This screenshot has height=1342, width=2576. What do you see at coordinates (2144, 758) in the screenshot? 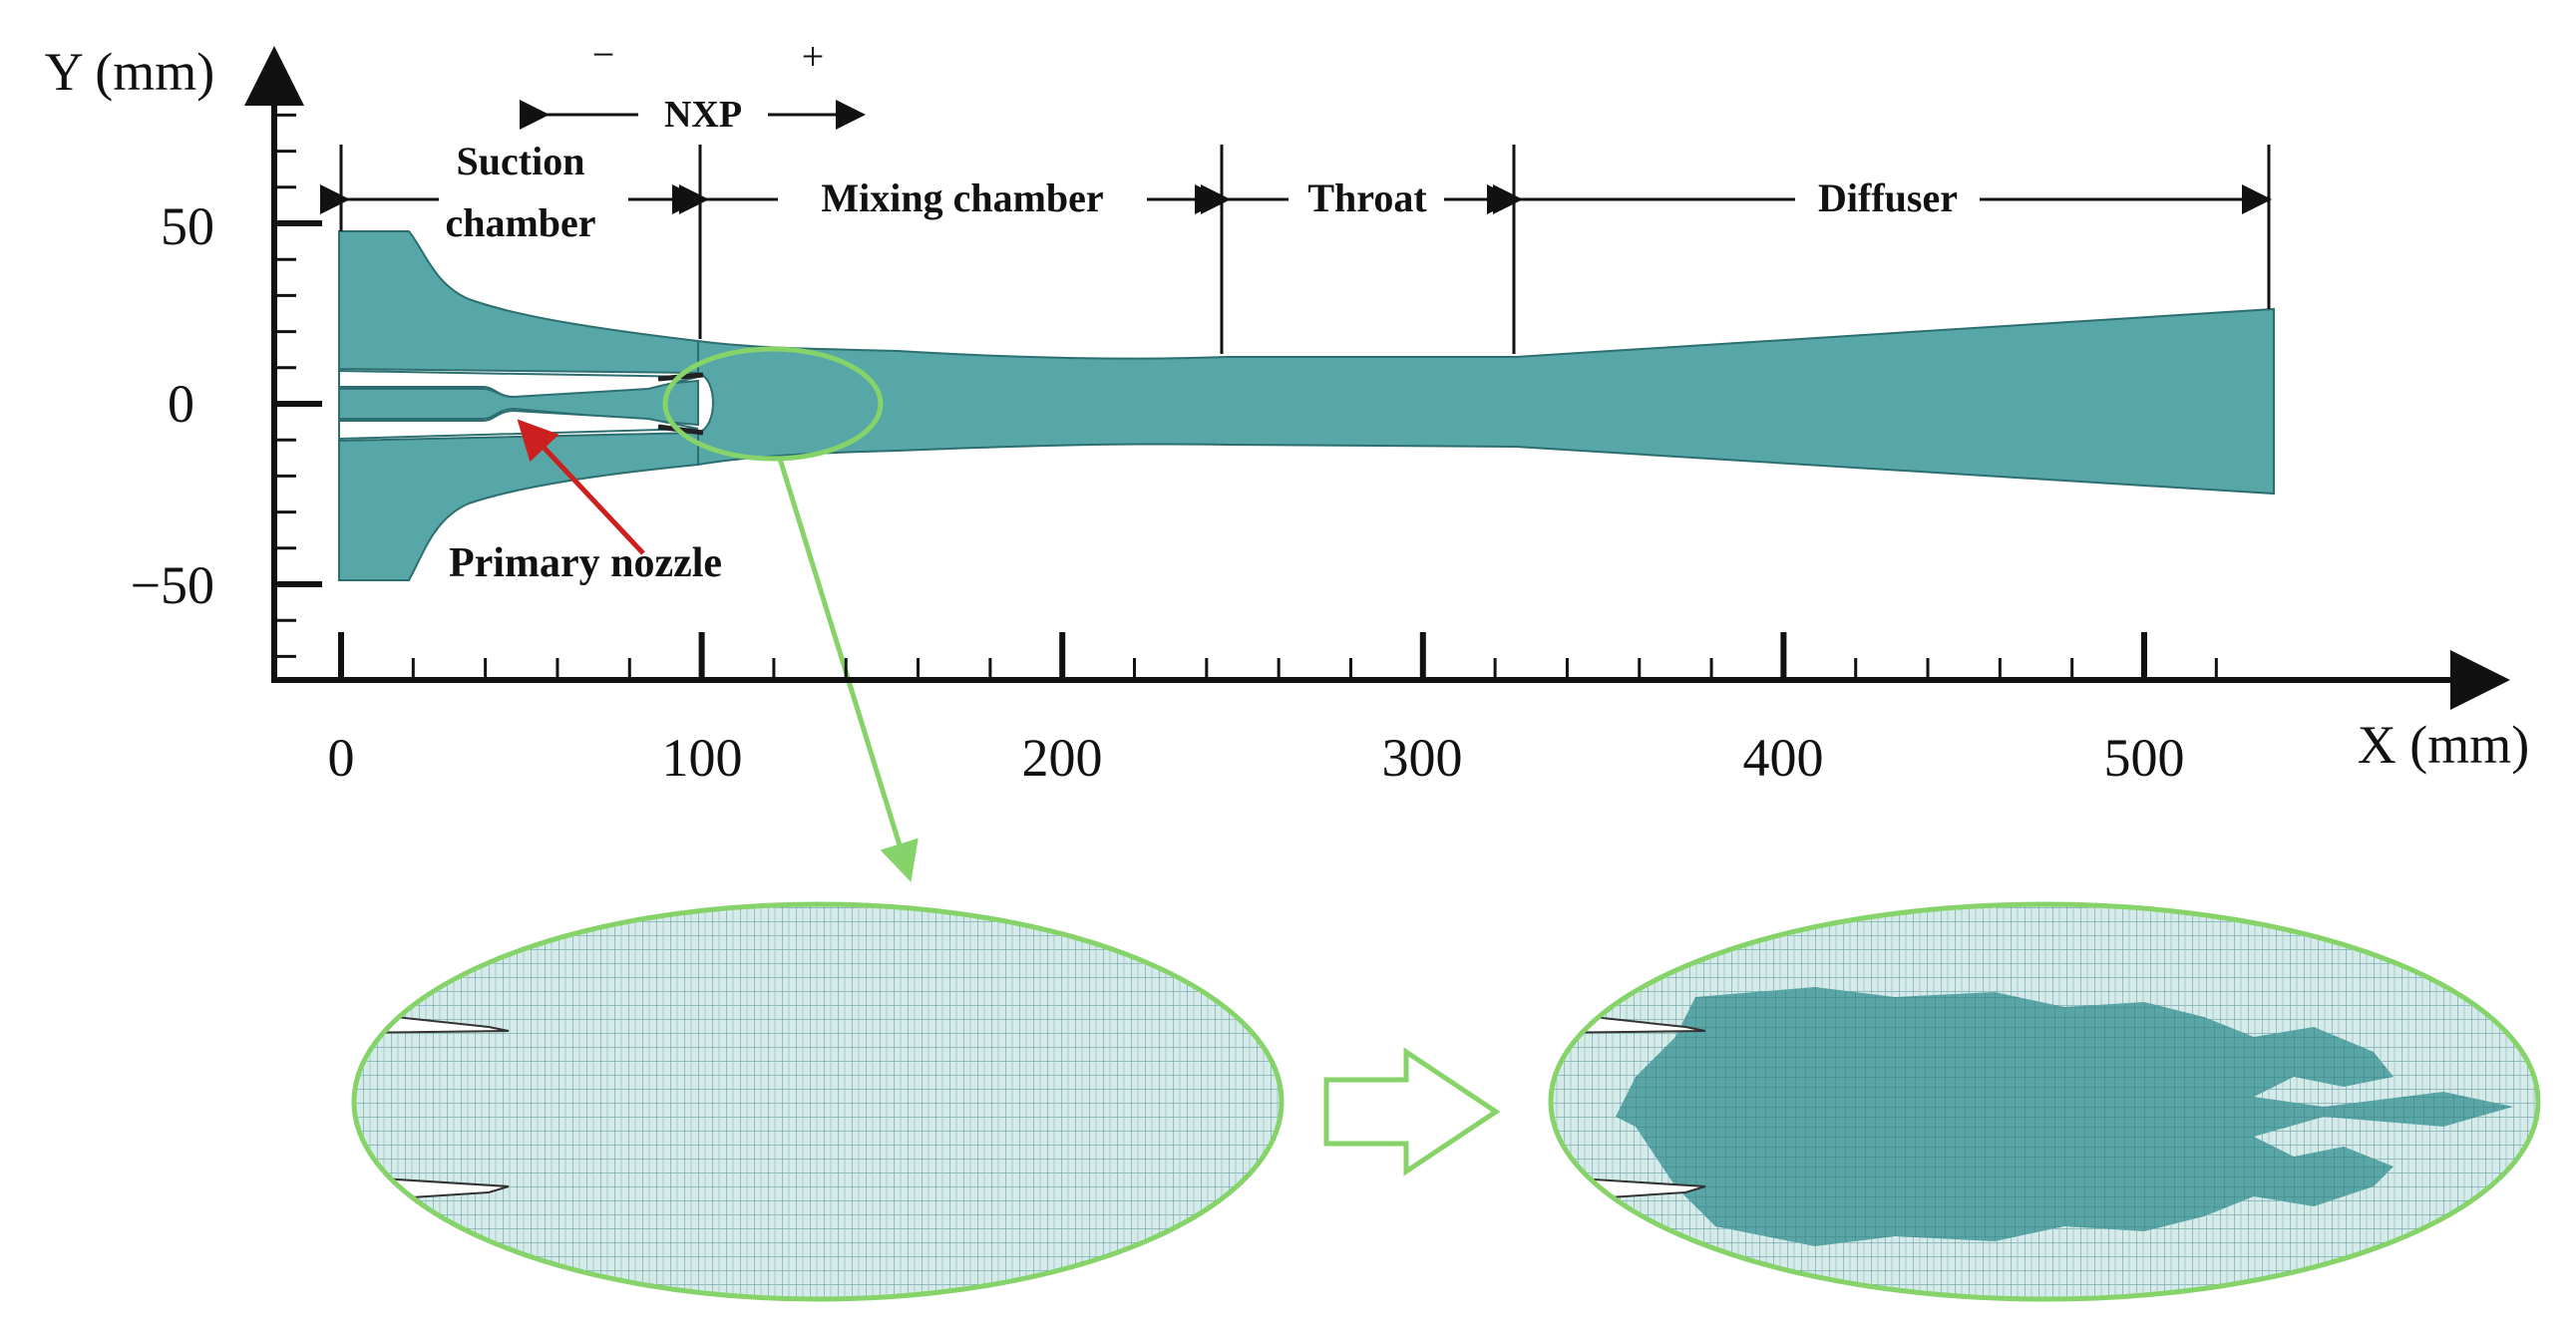
I see `x-tick-label-500: 500` at bounding box center [2144, 758].